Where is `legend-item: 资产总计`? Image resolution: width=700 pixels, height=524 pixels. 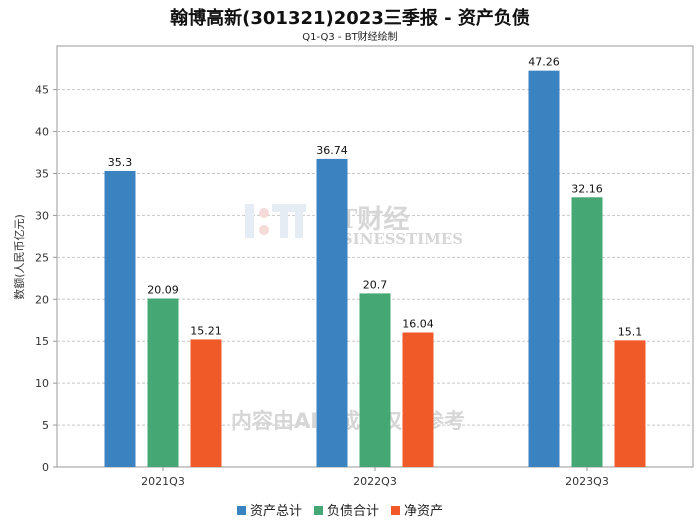
legend-item: 资产总计 is located at coordinates (269, 511).